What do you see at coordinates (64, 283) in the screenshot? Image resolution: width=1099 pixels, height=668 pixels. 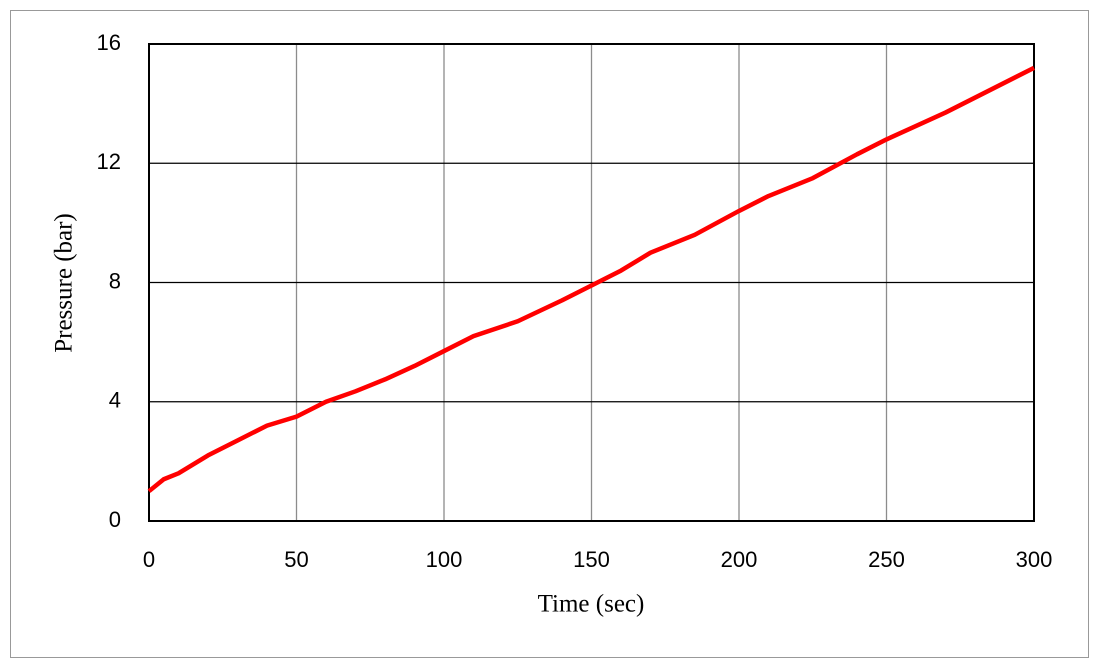 I see `y-axis-title: Pressure (bar)` at bounding box center [64, 283].